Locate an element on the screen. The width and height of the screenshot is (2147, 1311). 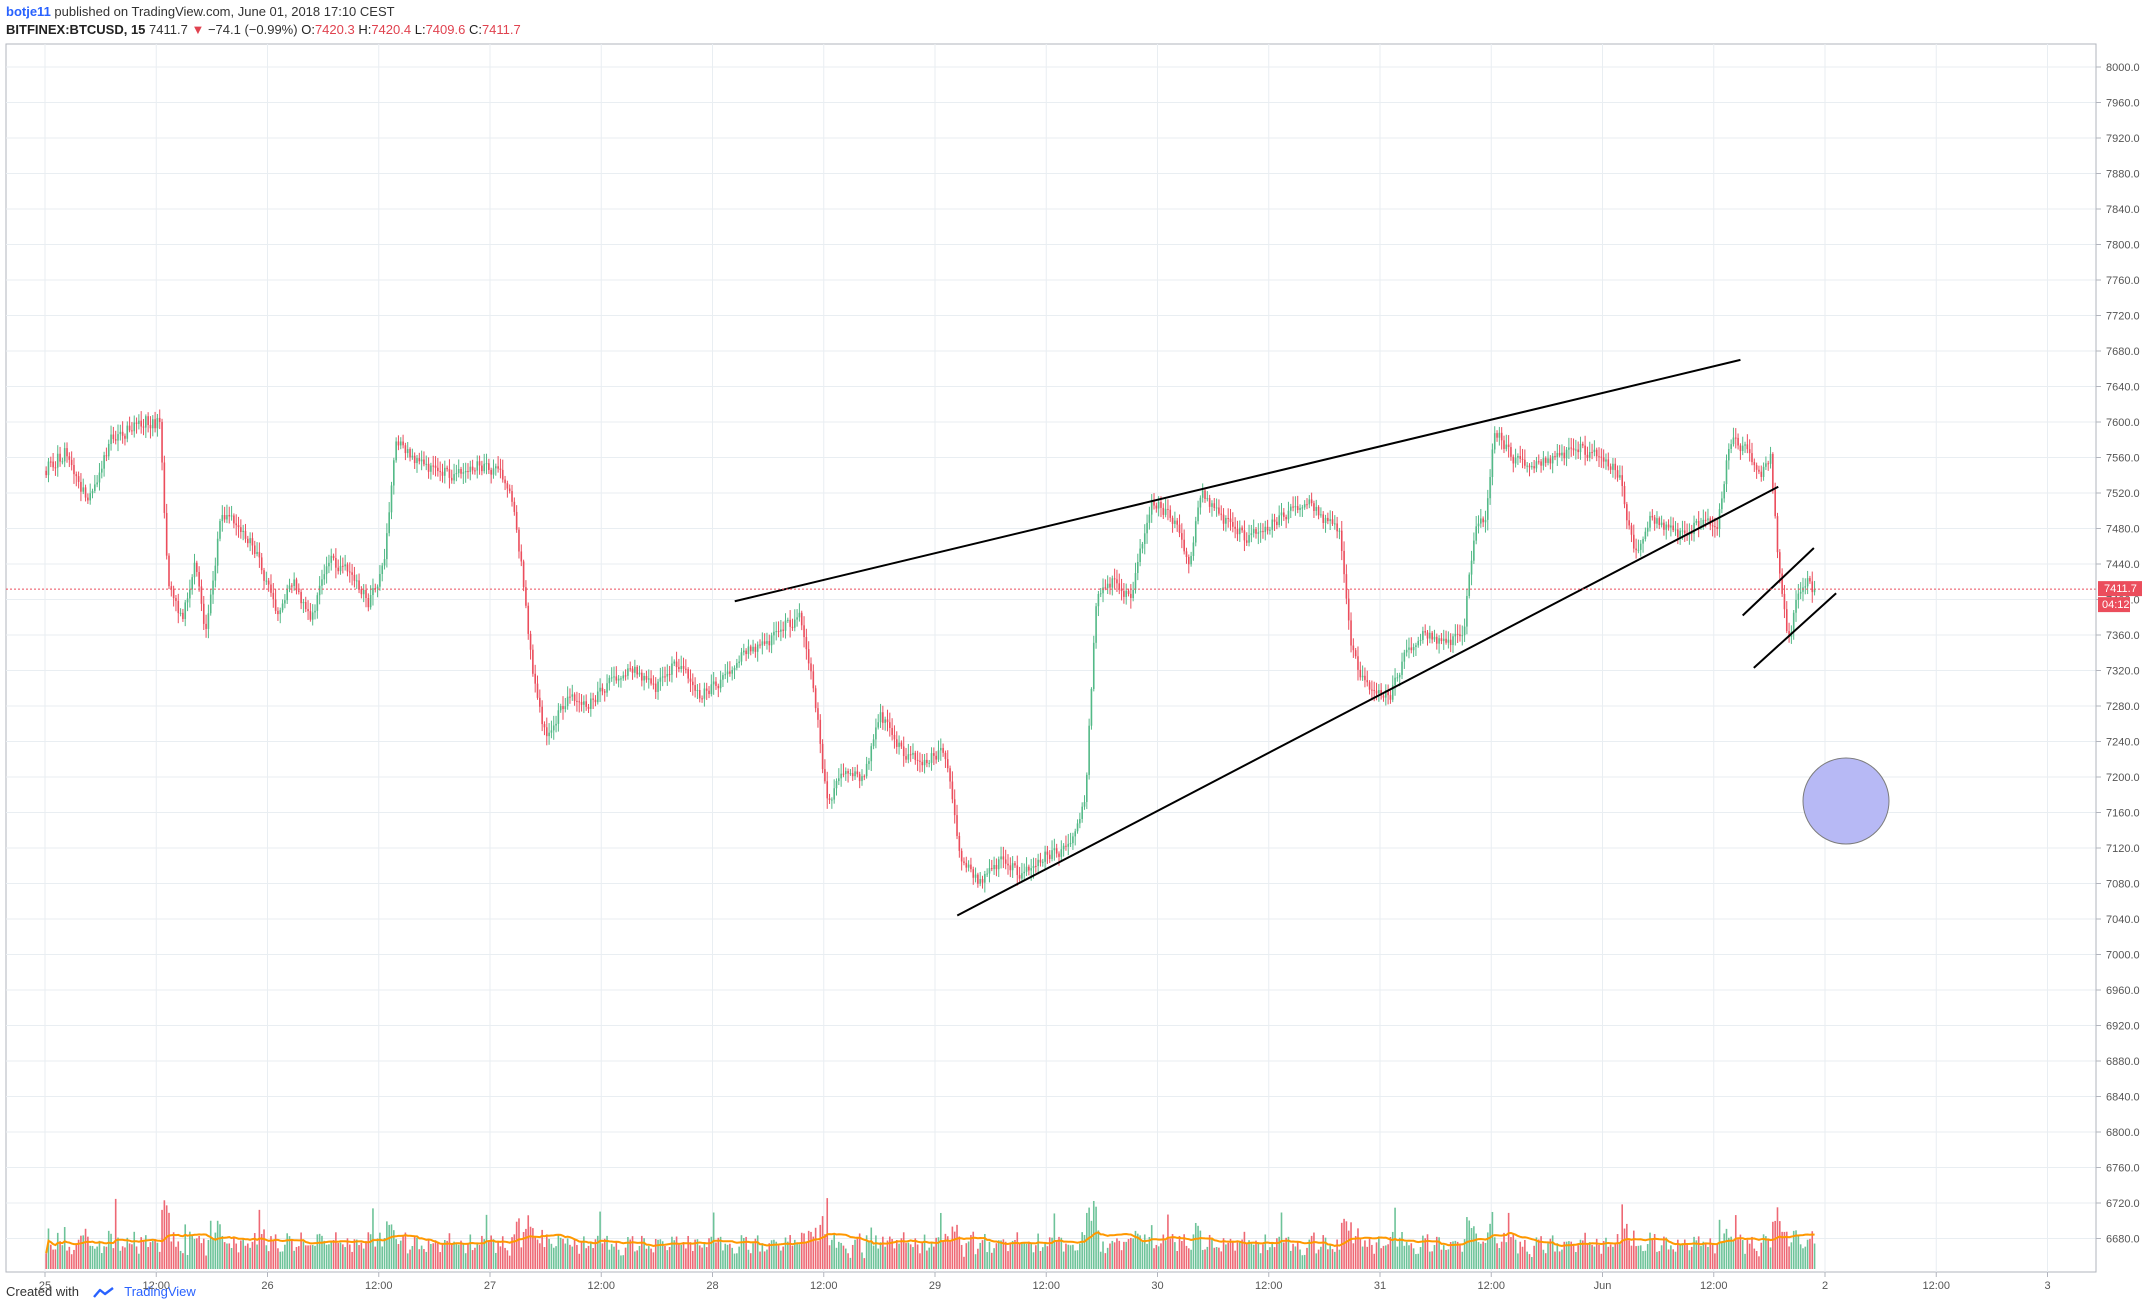
circle-drawing is located at coordinates (1846, 801).